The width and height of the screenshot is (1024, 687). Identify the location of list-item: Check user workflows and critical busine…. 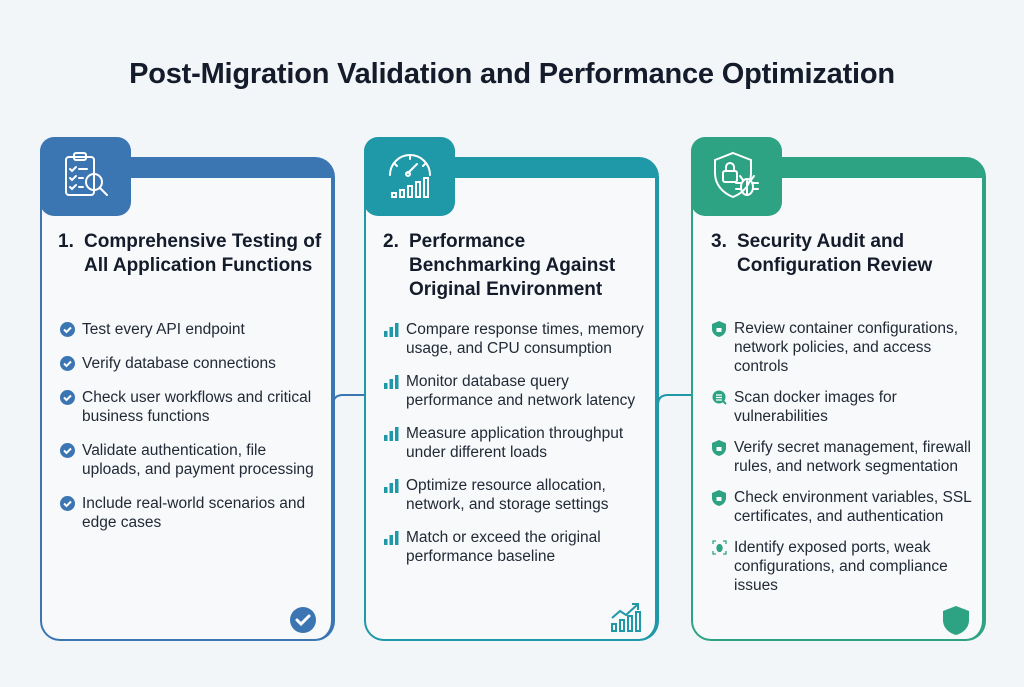
(192, 407).